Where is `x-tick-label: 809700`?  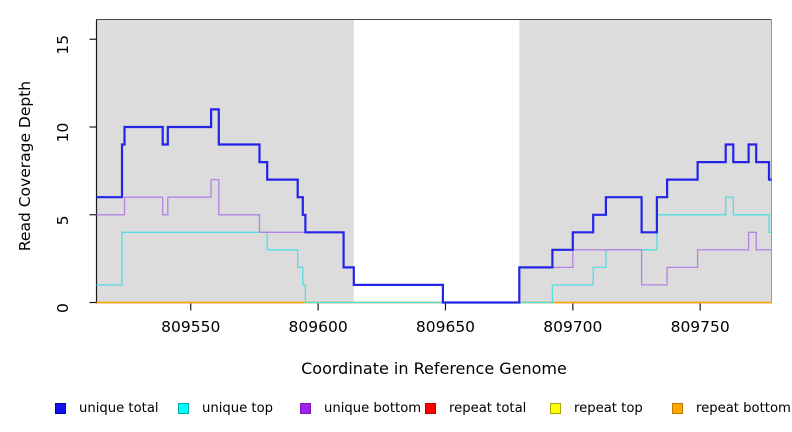
x-tick-label: 809700 is located at coordinates (572, 327).